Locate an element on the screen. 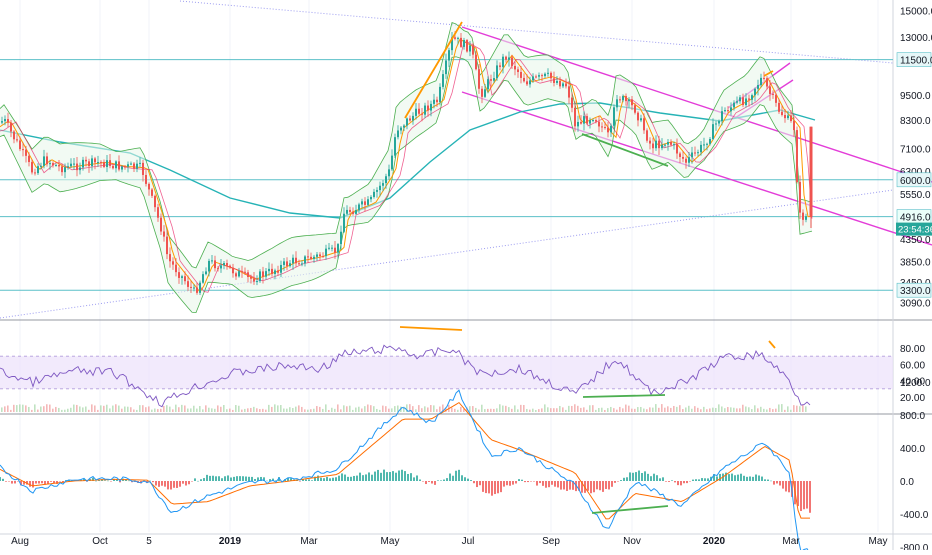 Image resolution: width=932 pixels, height=555 pixels. macd-green-divergence is located at coordinates (630, 509).